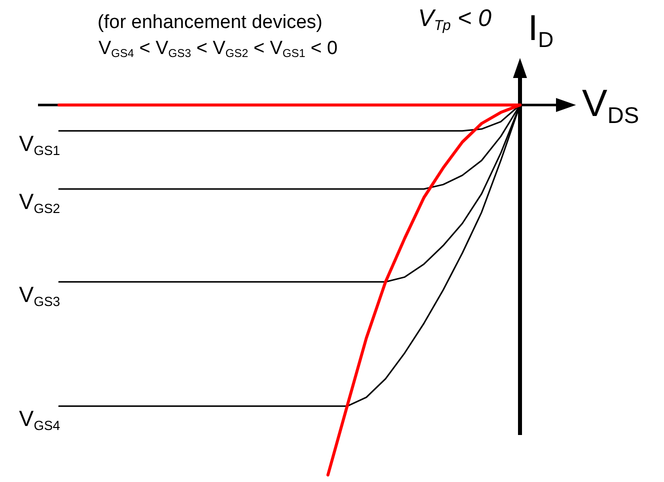  What do you see at coordinates (39, 295) in the screenshot?
I see `series-label: V$_{GS3}$` at bounding box center [39, 295].